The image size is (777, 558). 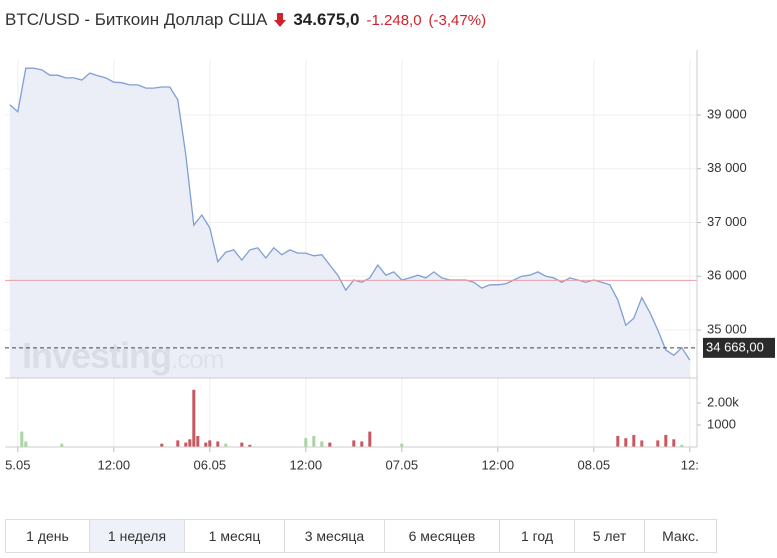 What do you see at coordinates (727, 167) in the screenshot?
I see `y-tick-label: 38 000` at bounding box center [727, 167].